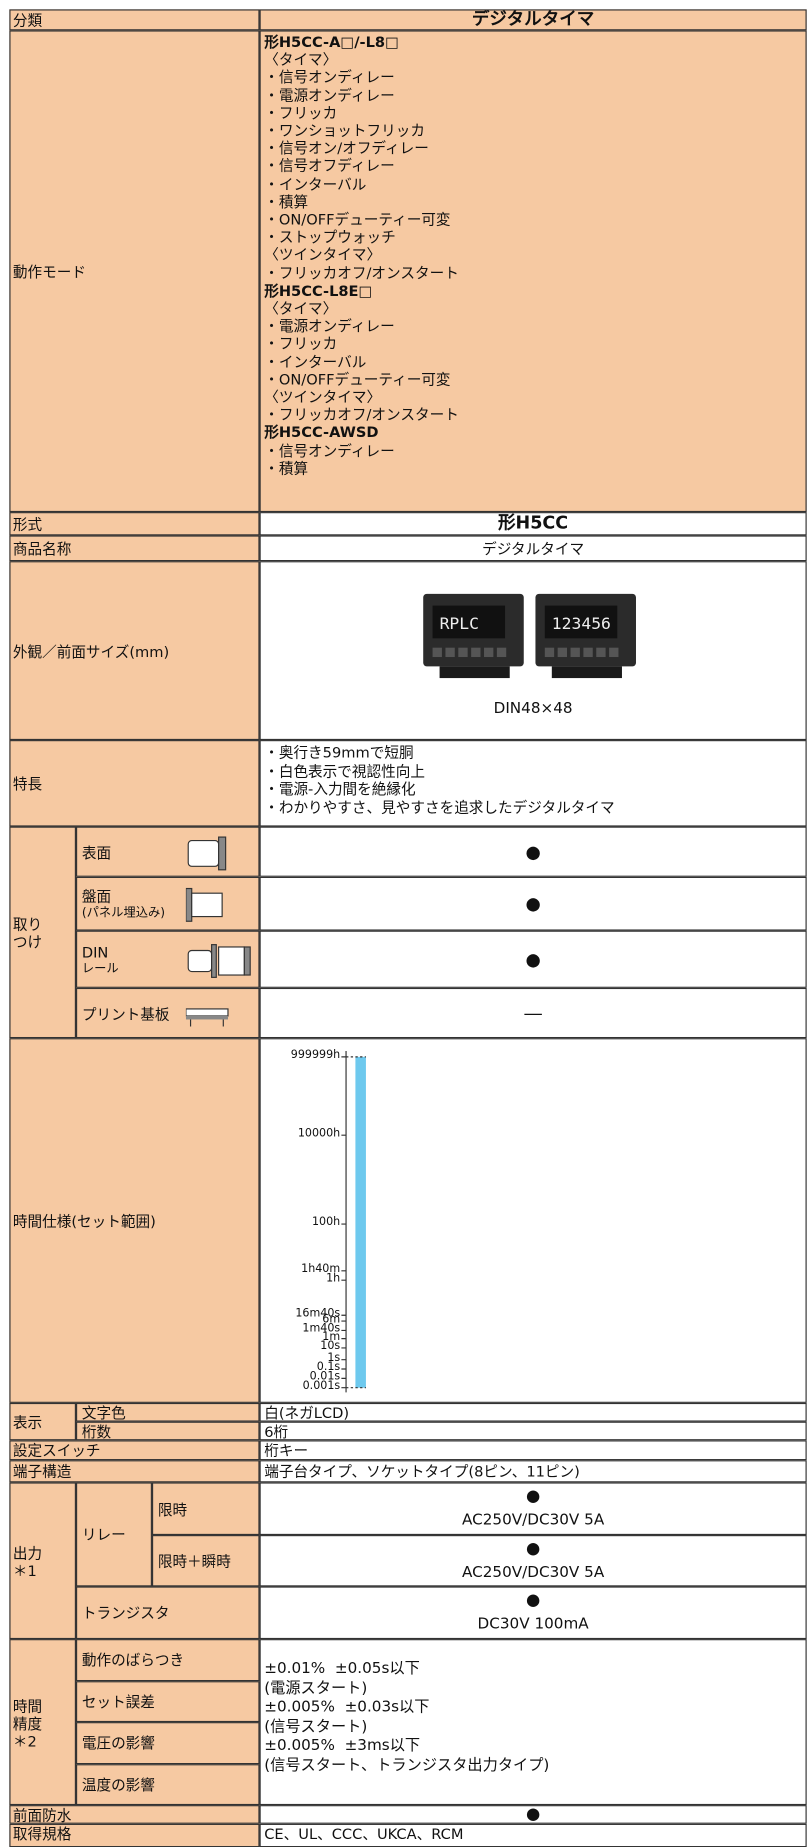 This screenshot has width=809, height=1847. What do you see at coordinates (134, 1835) in the screenshot?
I see `label-cell: 取得規格` at bounding box center [134, 1835].